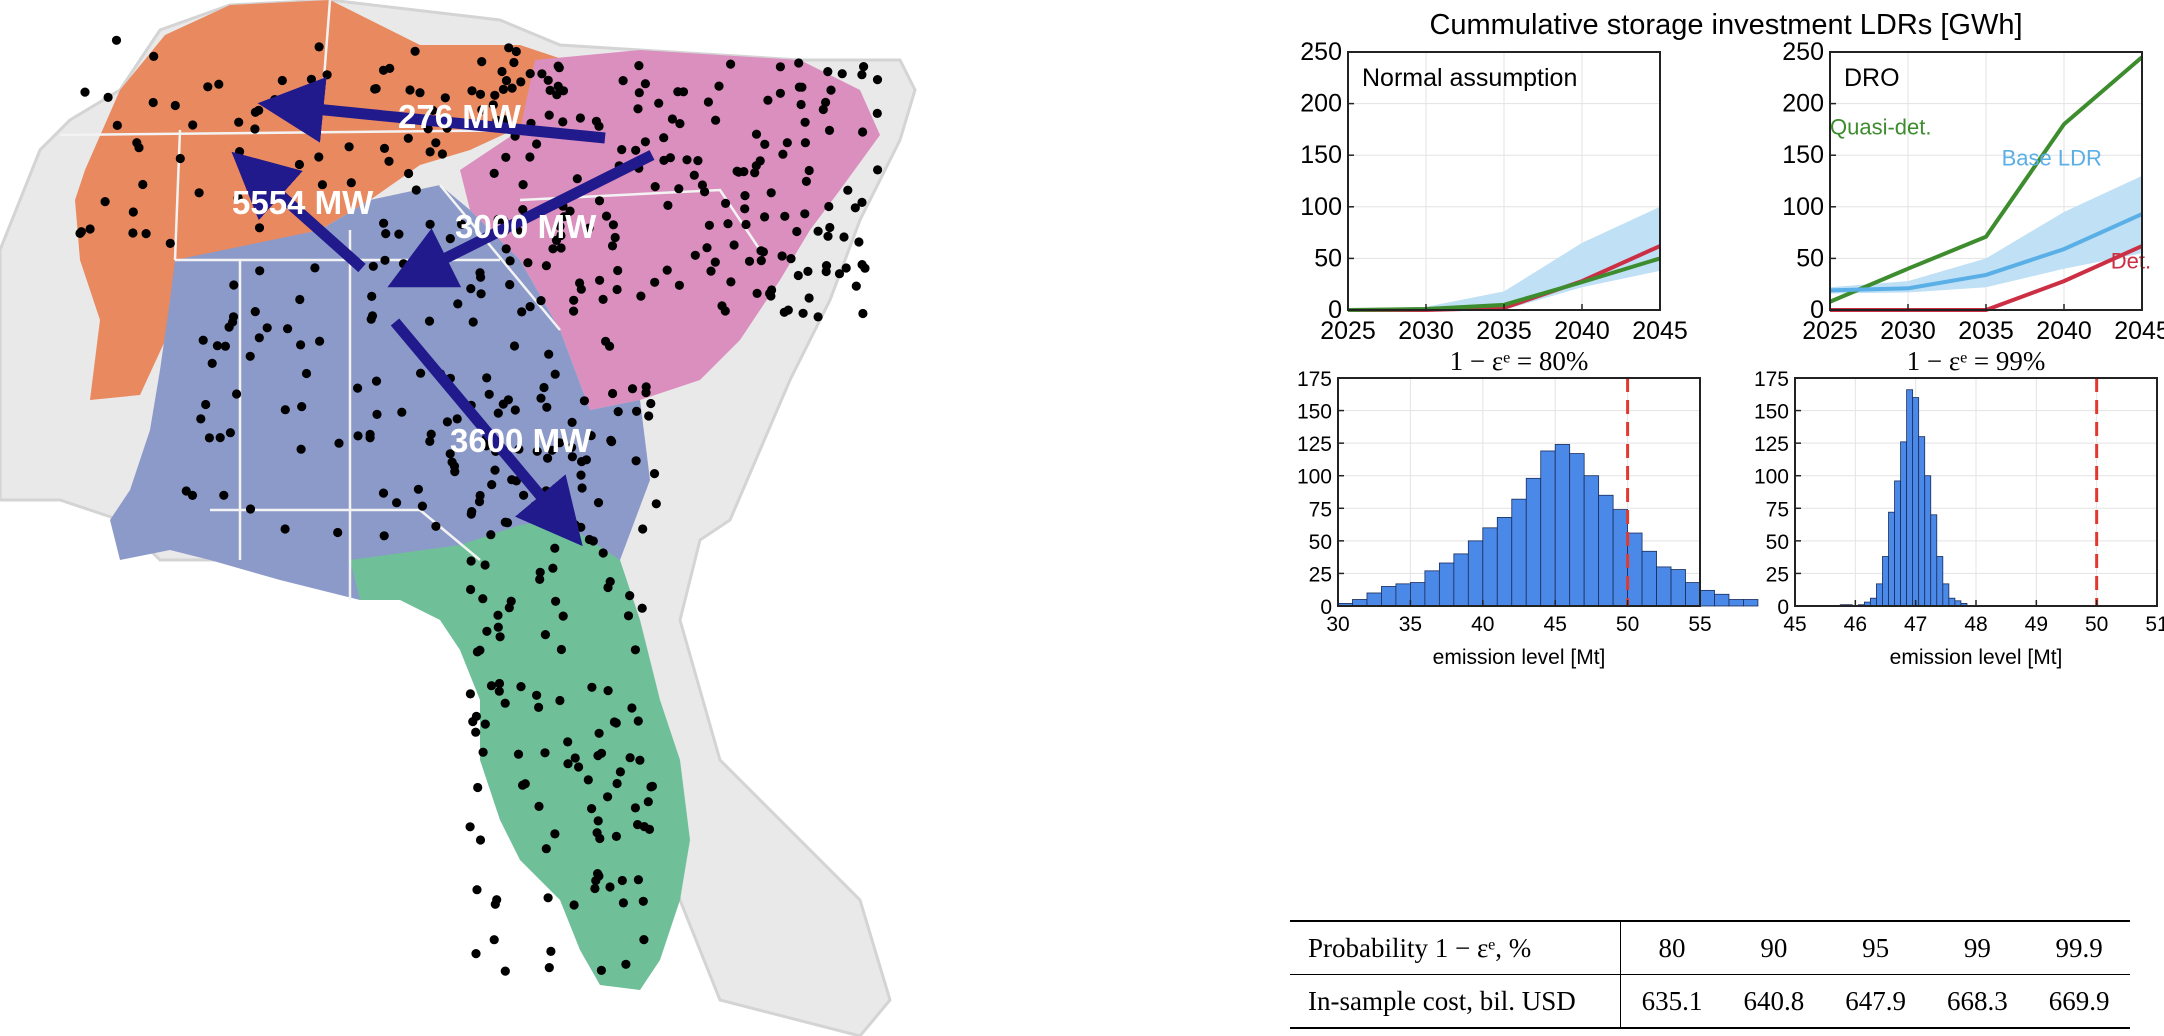 The height and width of the screenshot is (1036, 2164). What do you see at coordinates (1976, 361) in the screenshot?
I see `chart-title: 1 − εᵉ = 99%` at bounding box center [1976, 361].